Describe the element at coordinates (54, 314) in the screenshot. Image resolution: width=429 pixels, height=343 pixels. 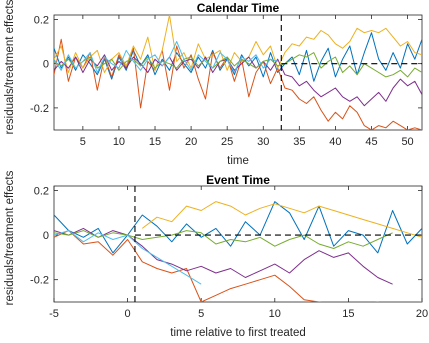
I see `x-tick-label: -5` at that location.